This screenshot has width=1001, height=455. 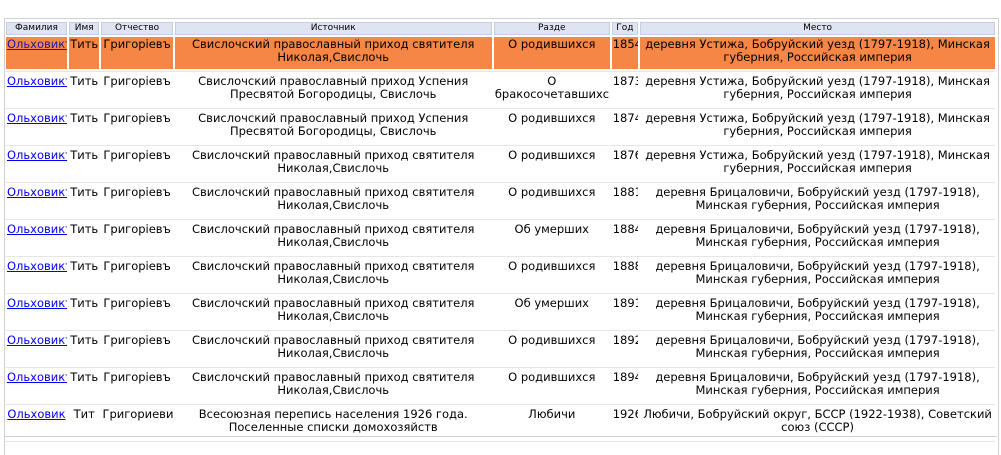 What do you see at coordinates (36, 414) in the screenshot?
I see `surname-link: Ольховик` at bounding box center [36, 414].